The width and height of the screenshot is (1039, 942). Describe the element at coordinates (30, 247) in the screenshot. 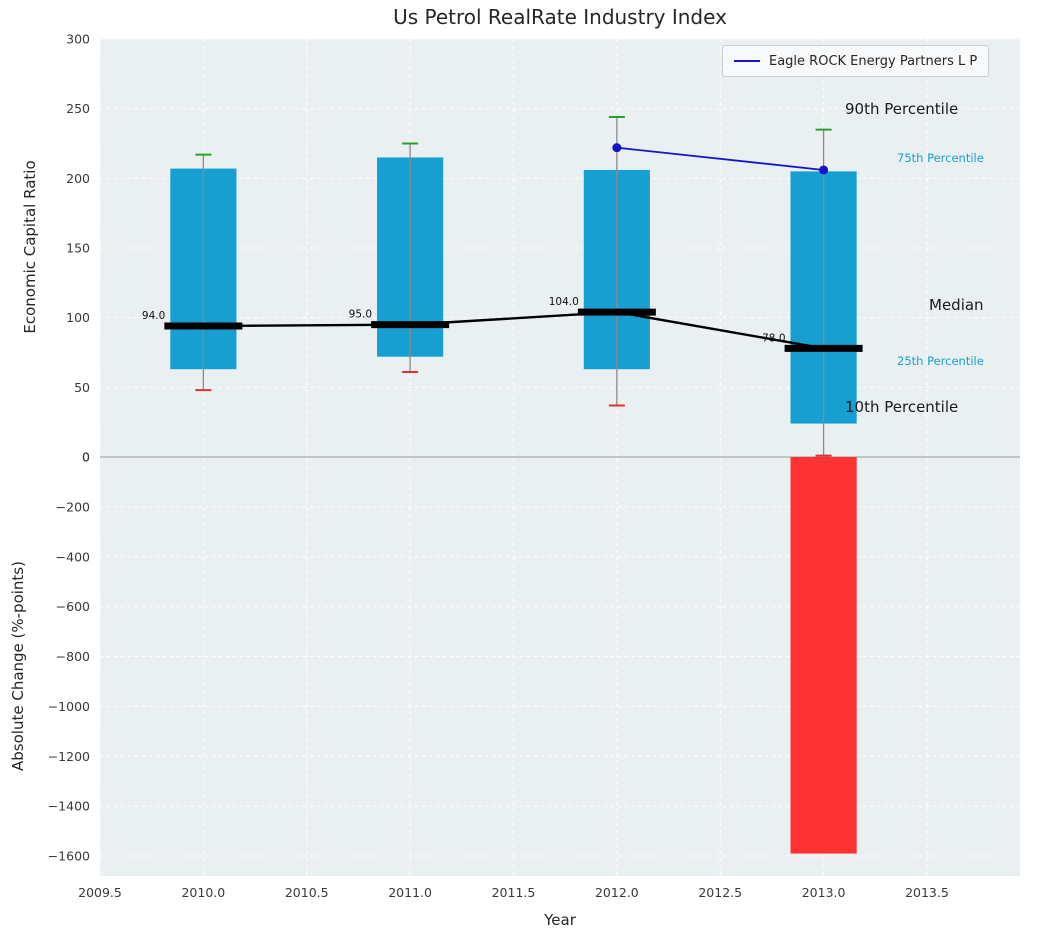

I see `y-axis-label-top: Economic Capital Ratio` at that location.